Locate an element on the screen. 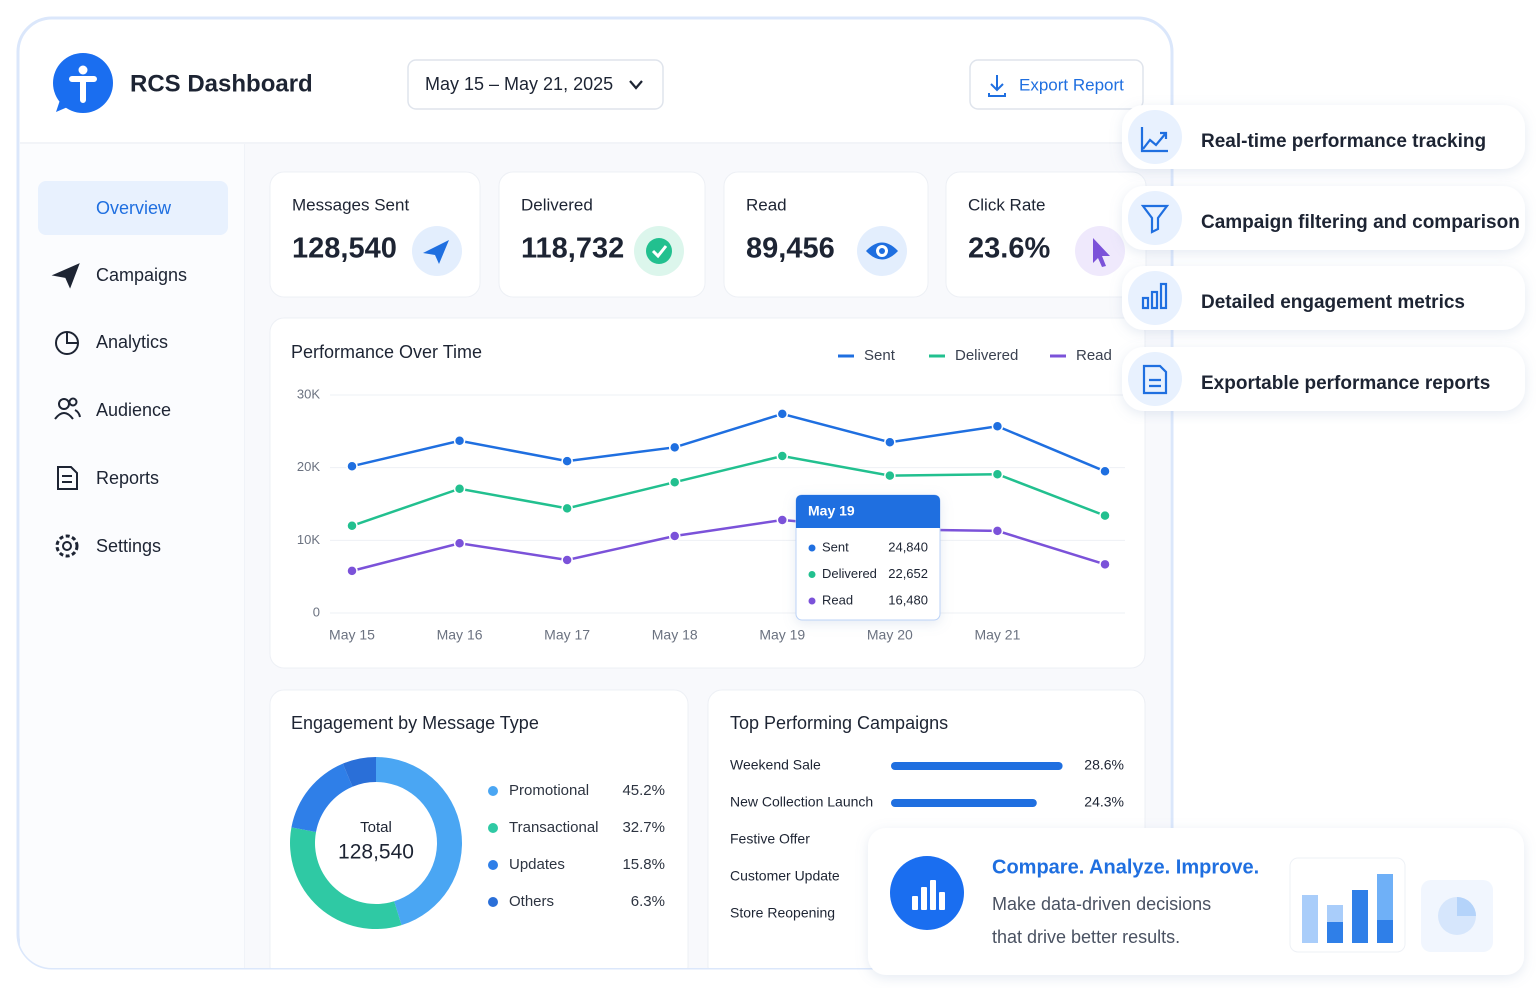 The height and width of the screenshot is (988, 1536). stat-label: Read is located at coordinates (766, 204).